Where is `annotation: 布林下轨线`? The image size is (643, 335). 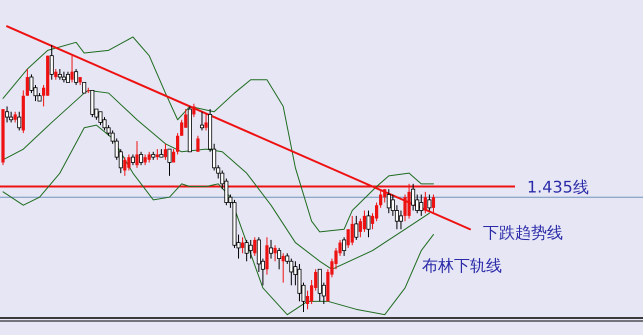 annotation: 布林下轨线 is located at coordinates (462, 265).